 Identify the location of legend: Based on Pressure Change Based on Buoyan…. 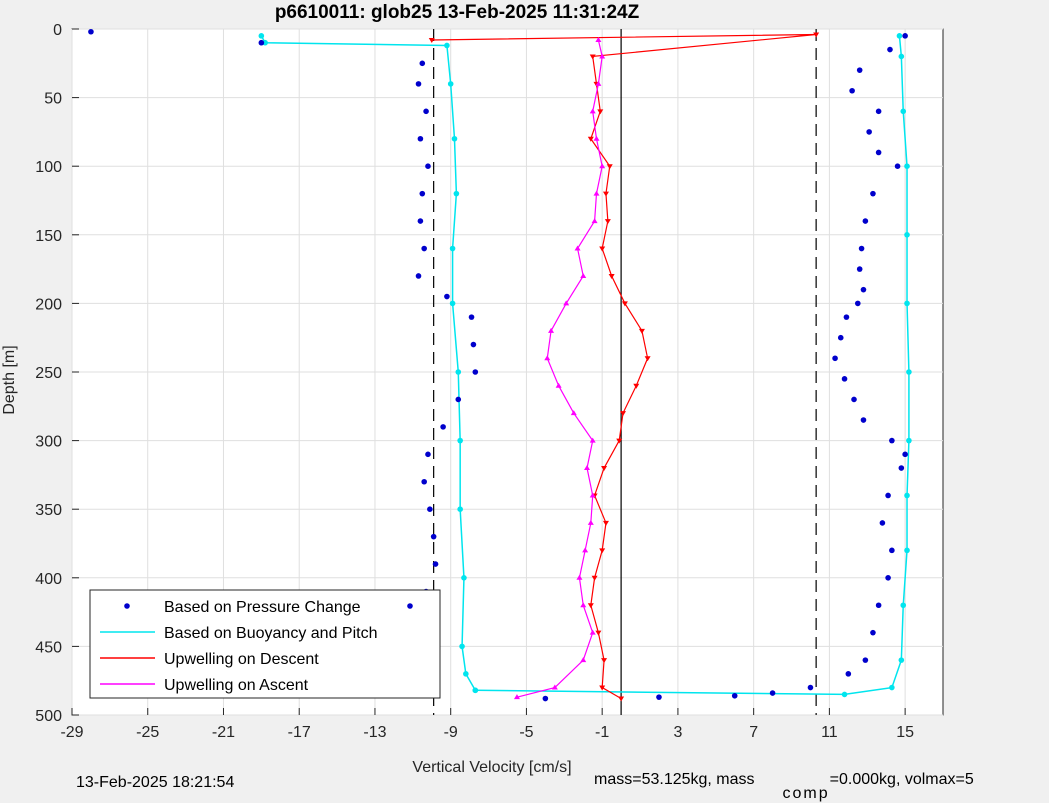
(265, 644).